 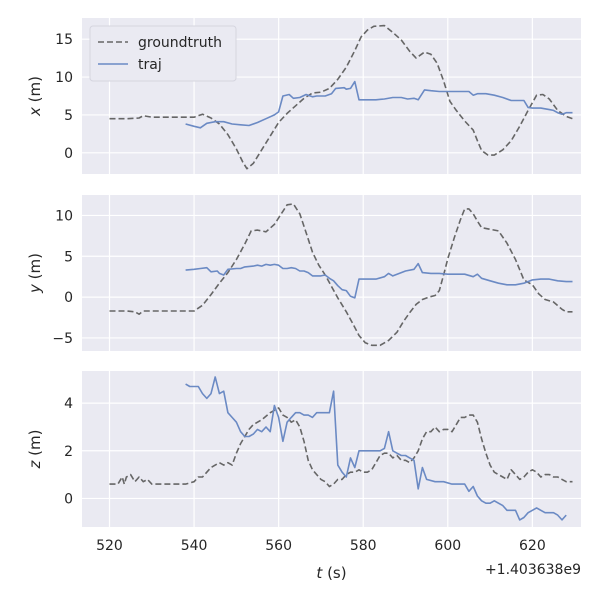 I want to click on x-axis-label: t (s), so click(x=331, y=573).